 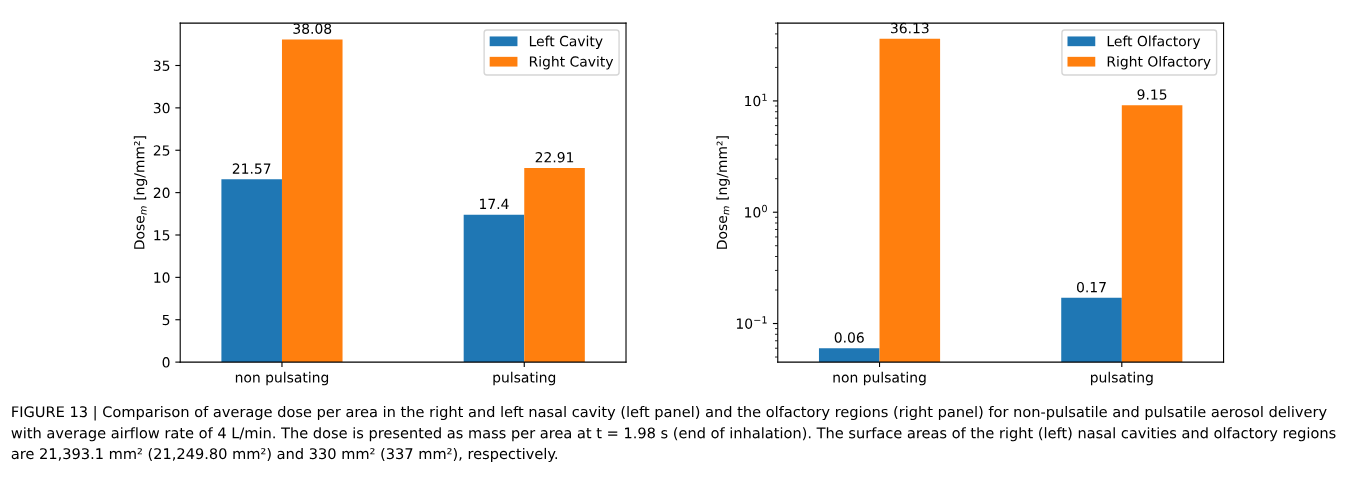 What do you see at coordinates (1152, 94) in the screenshot?
I see `data-label: 9.15` at bounding box center [1152, 94].